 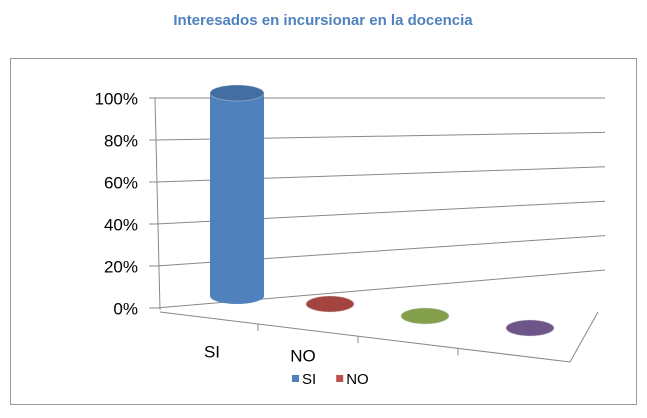 What do you see at coordinates (125, 308) in the screenshot?
I see `y-tick-label: 0%` at bounding box center [125, 308].